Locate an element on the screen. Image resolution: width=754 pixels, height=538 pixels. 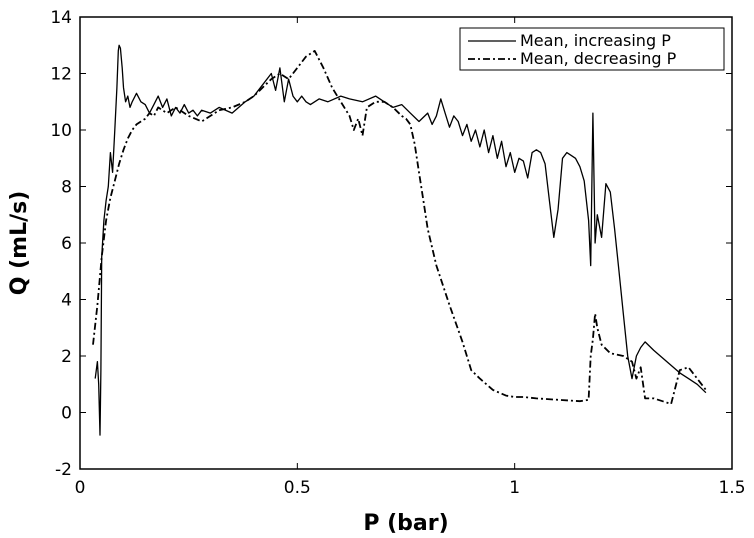
y-axis-label: Q (mL/s) is located at coordinates (19, 243).